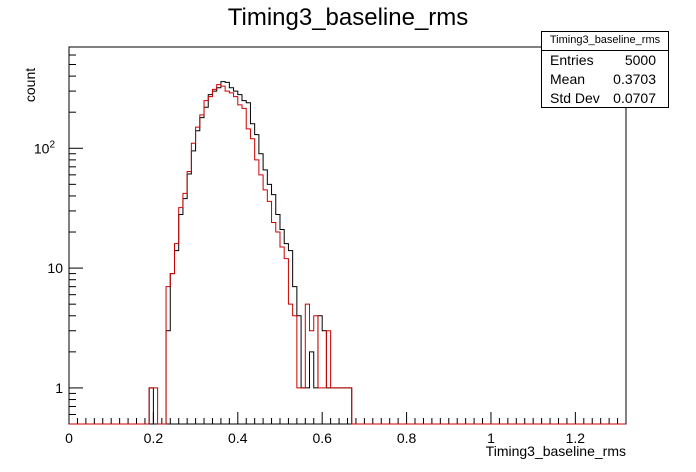  I want to click on x-tick-label: 0.8, so click(407, 438).